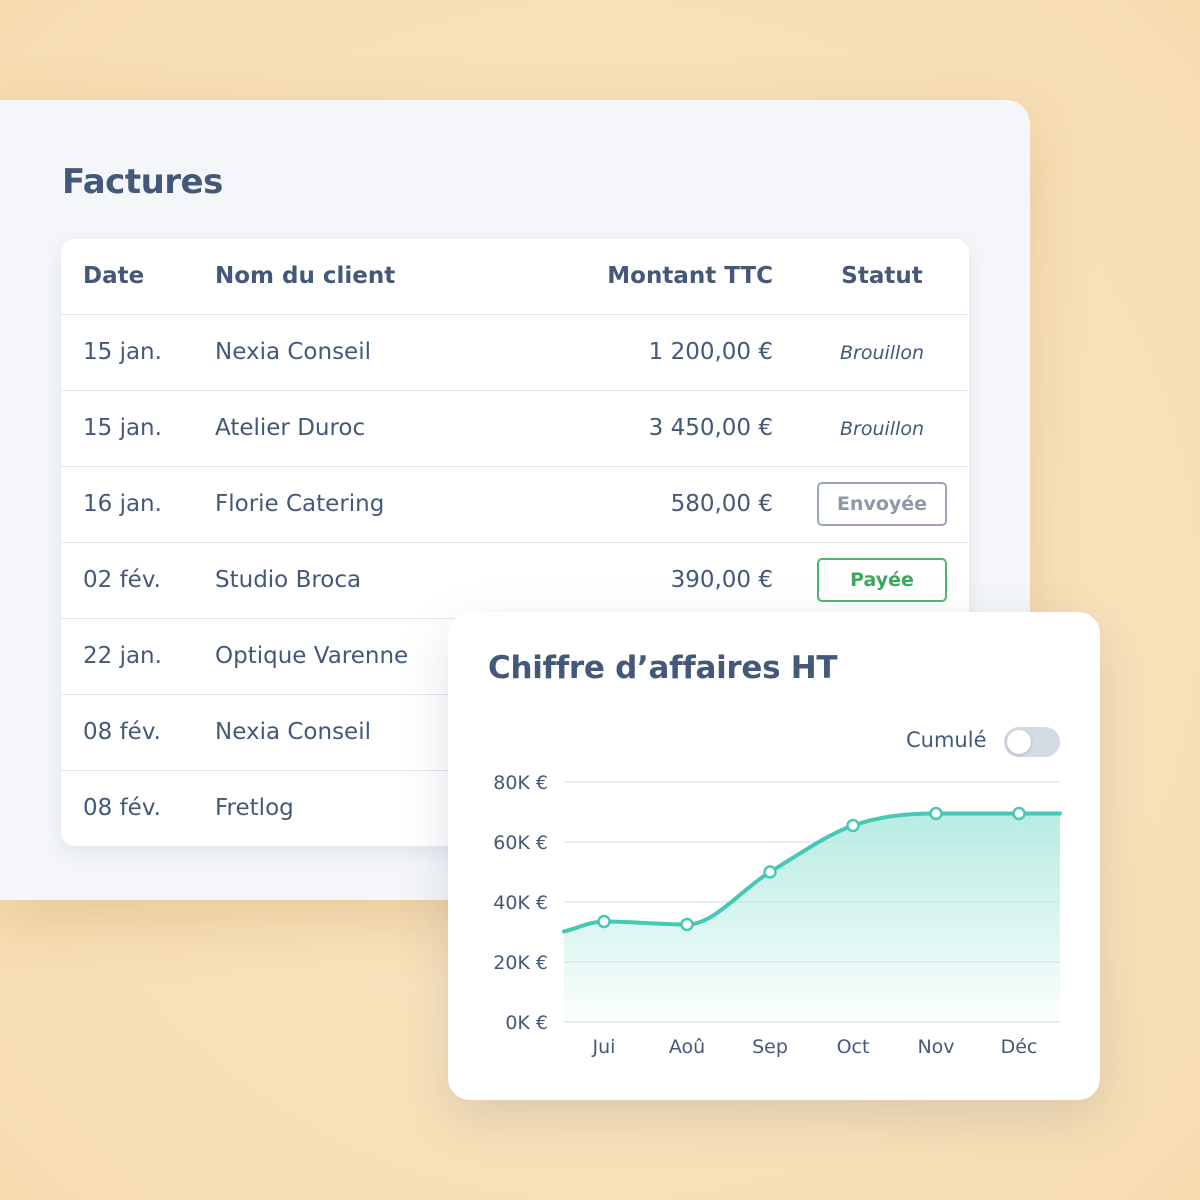 This screenshot has height=1200, width=1200. Describe the element at coordinates (1032, 742) in the screenshot. I see `cumulative-toggle` at that location.